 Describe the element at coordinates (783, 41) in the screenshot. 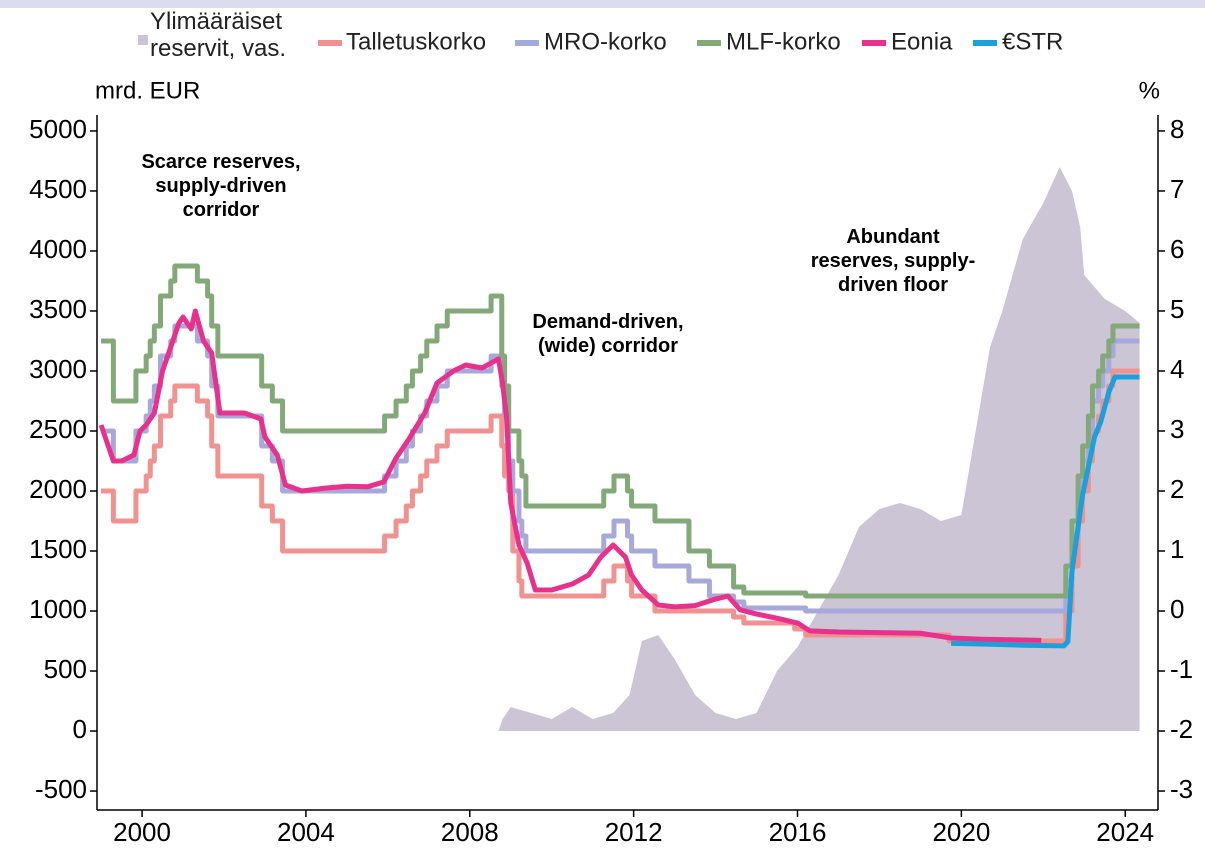

I see `legend-label: MLF-korko` at that location.